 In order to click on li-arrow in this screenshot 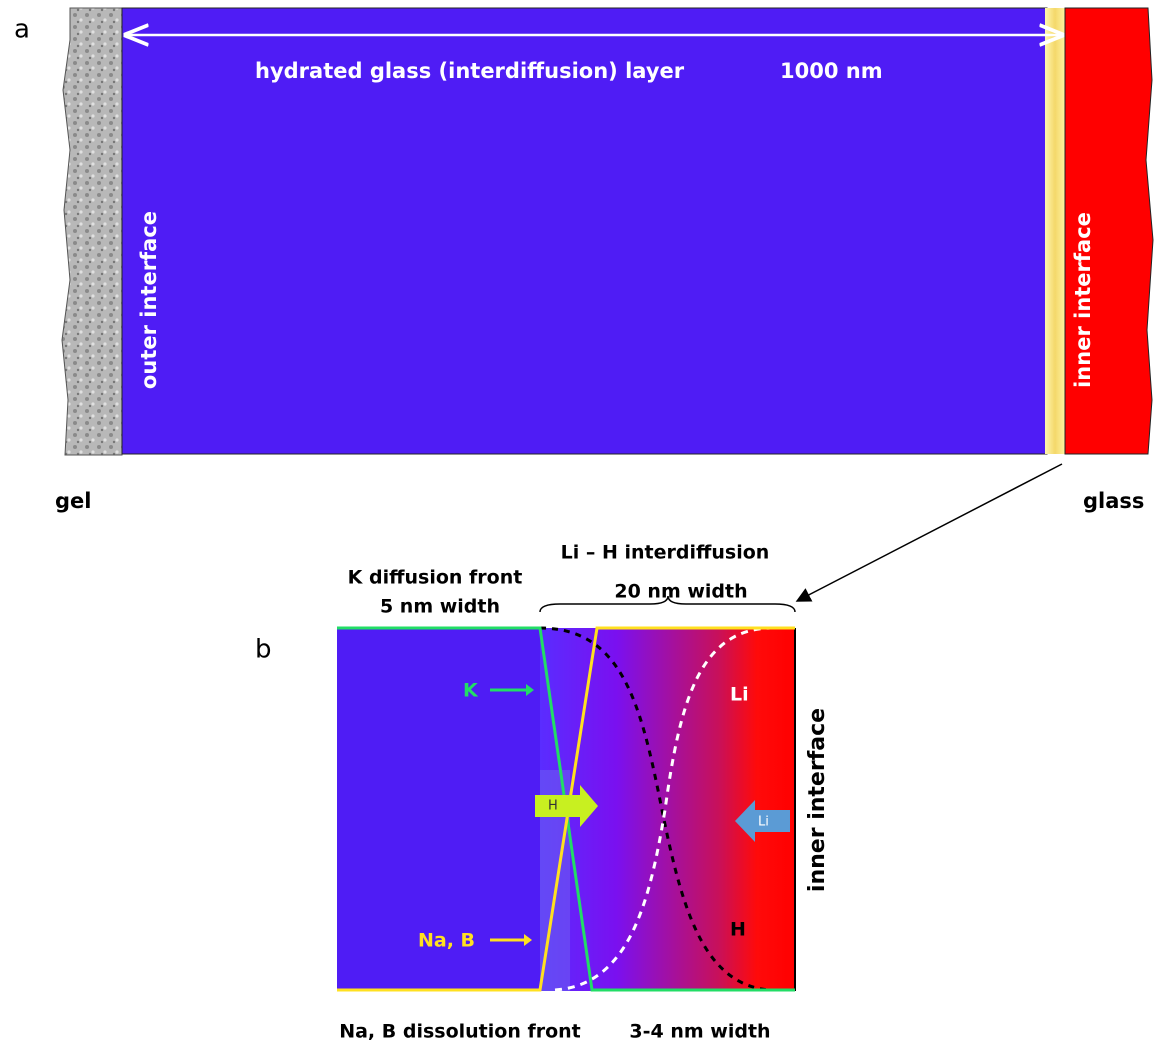, I will do `click(762, 821)`.